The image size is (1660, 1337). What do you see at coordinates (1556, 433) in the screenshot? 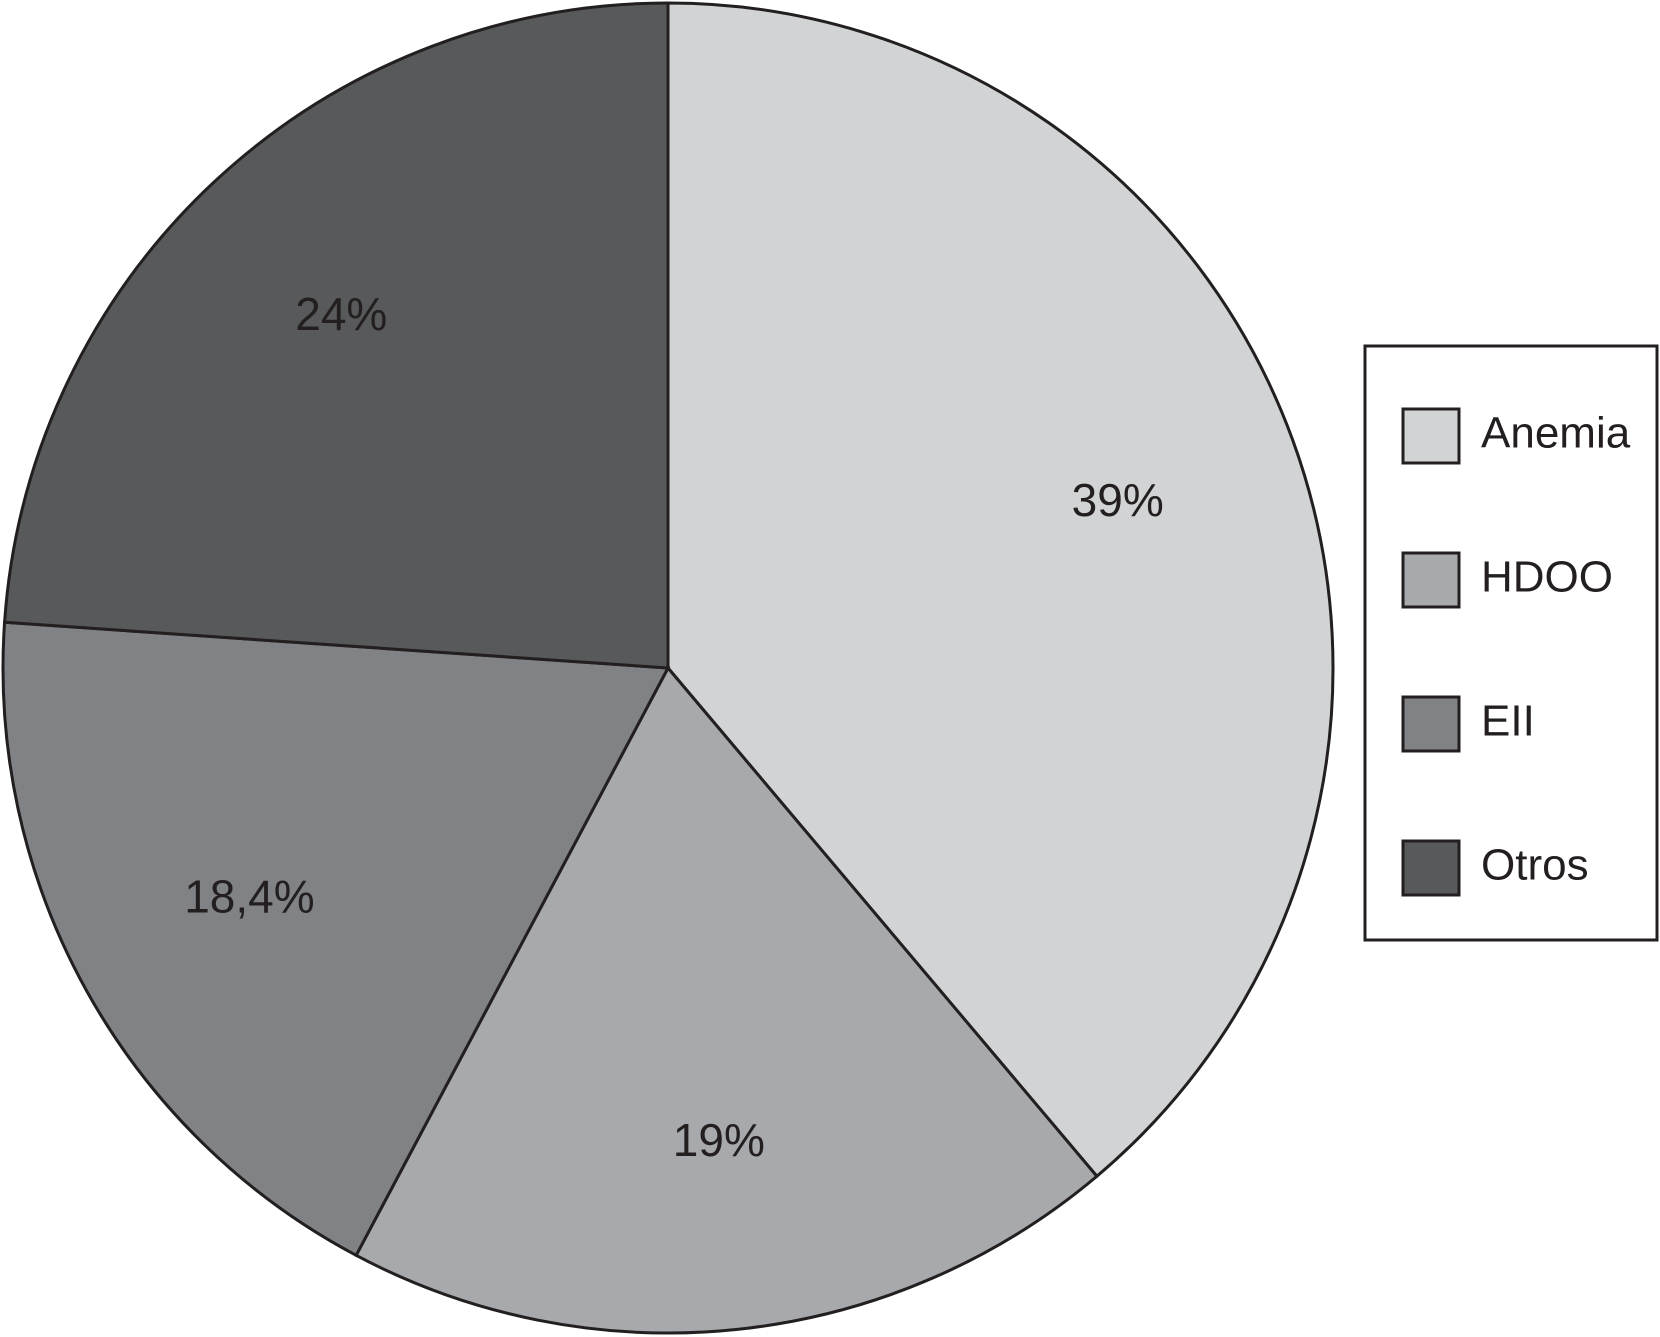
I see `legend-label: Anemia` at bounding box center [1556, 433].